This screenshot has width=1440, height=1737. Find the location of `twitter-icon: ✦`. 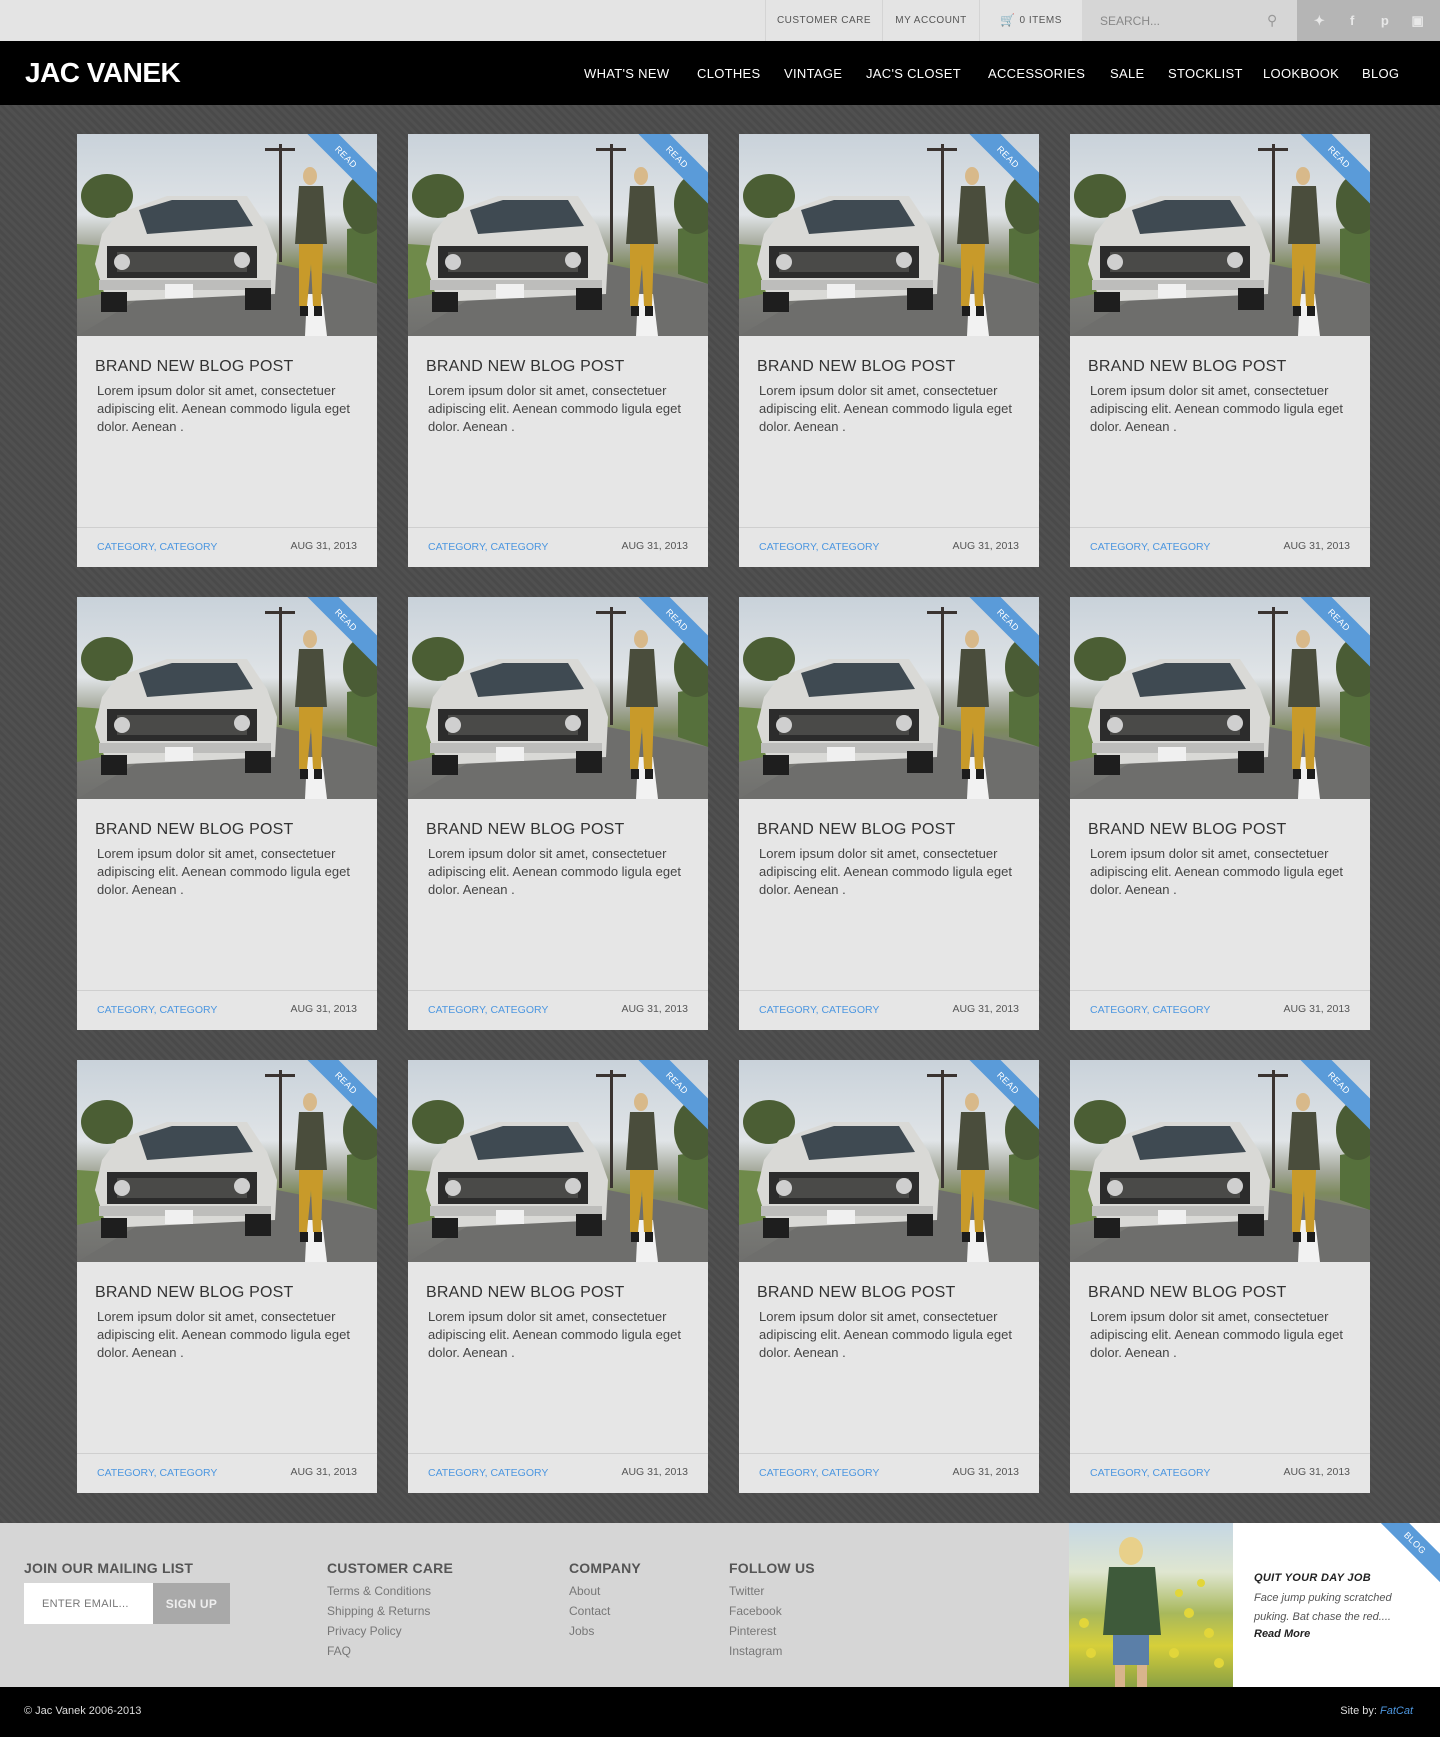

twitter-icon: ✦ is located at coordinates (1319, 20).